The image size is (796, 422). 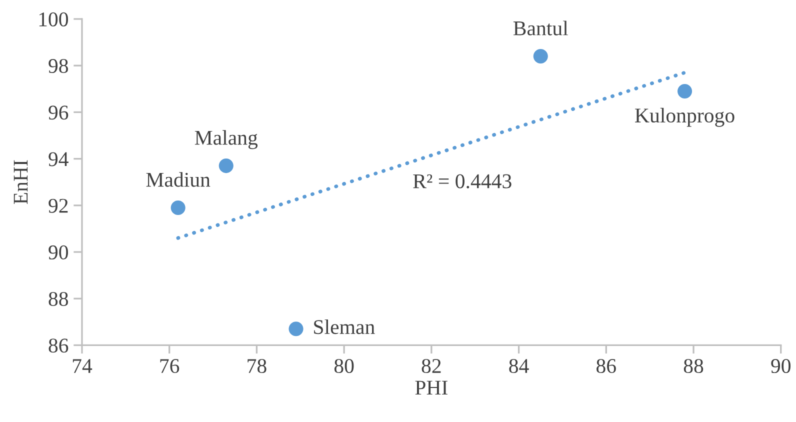 I want to click on x-tick-label: 88, so click(x=694, y=366).